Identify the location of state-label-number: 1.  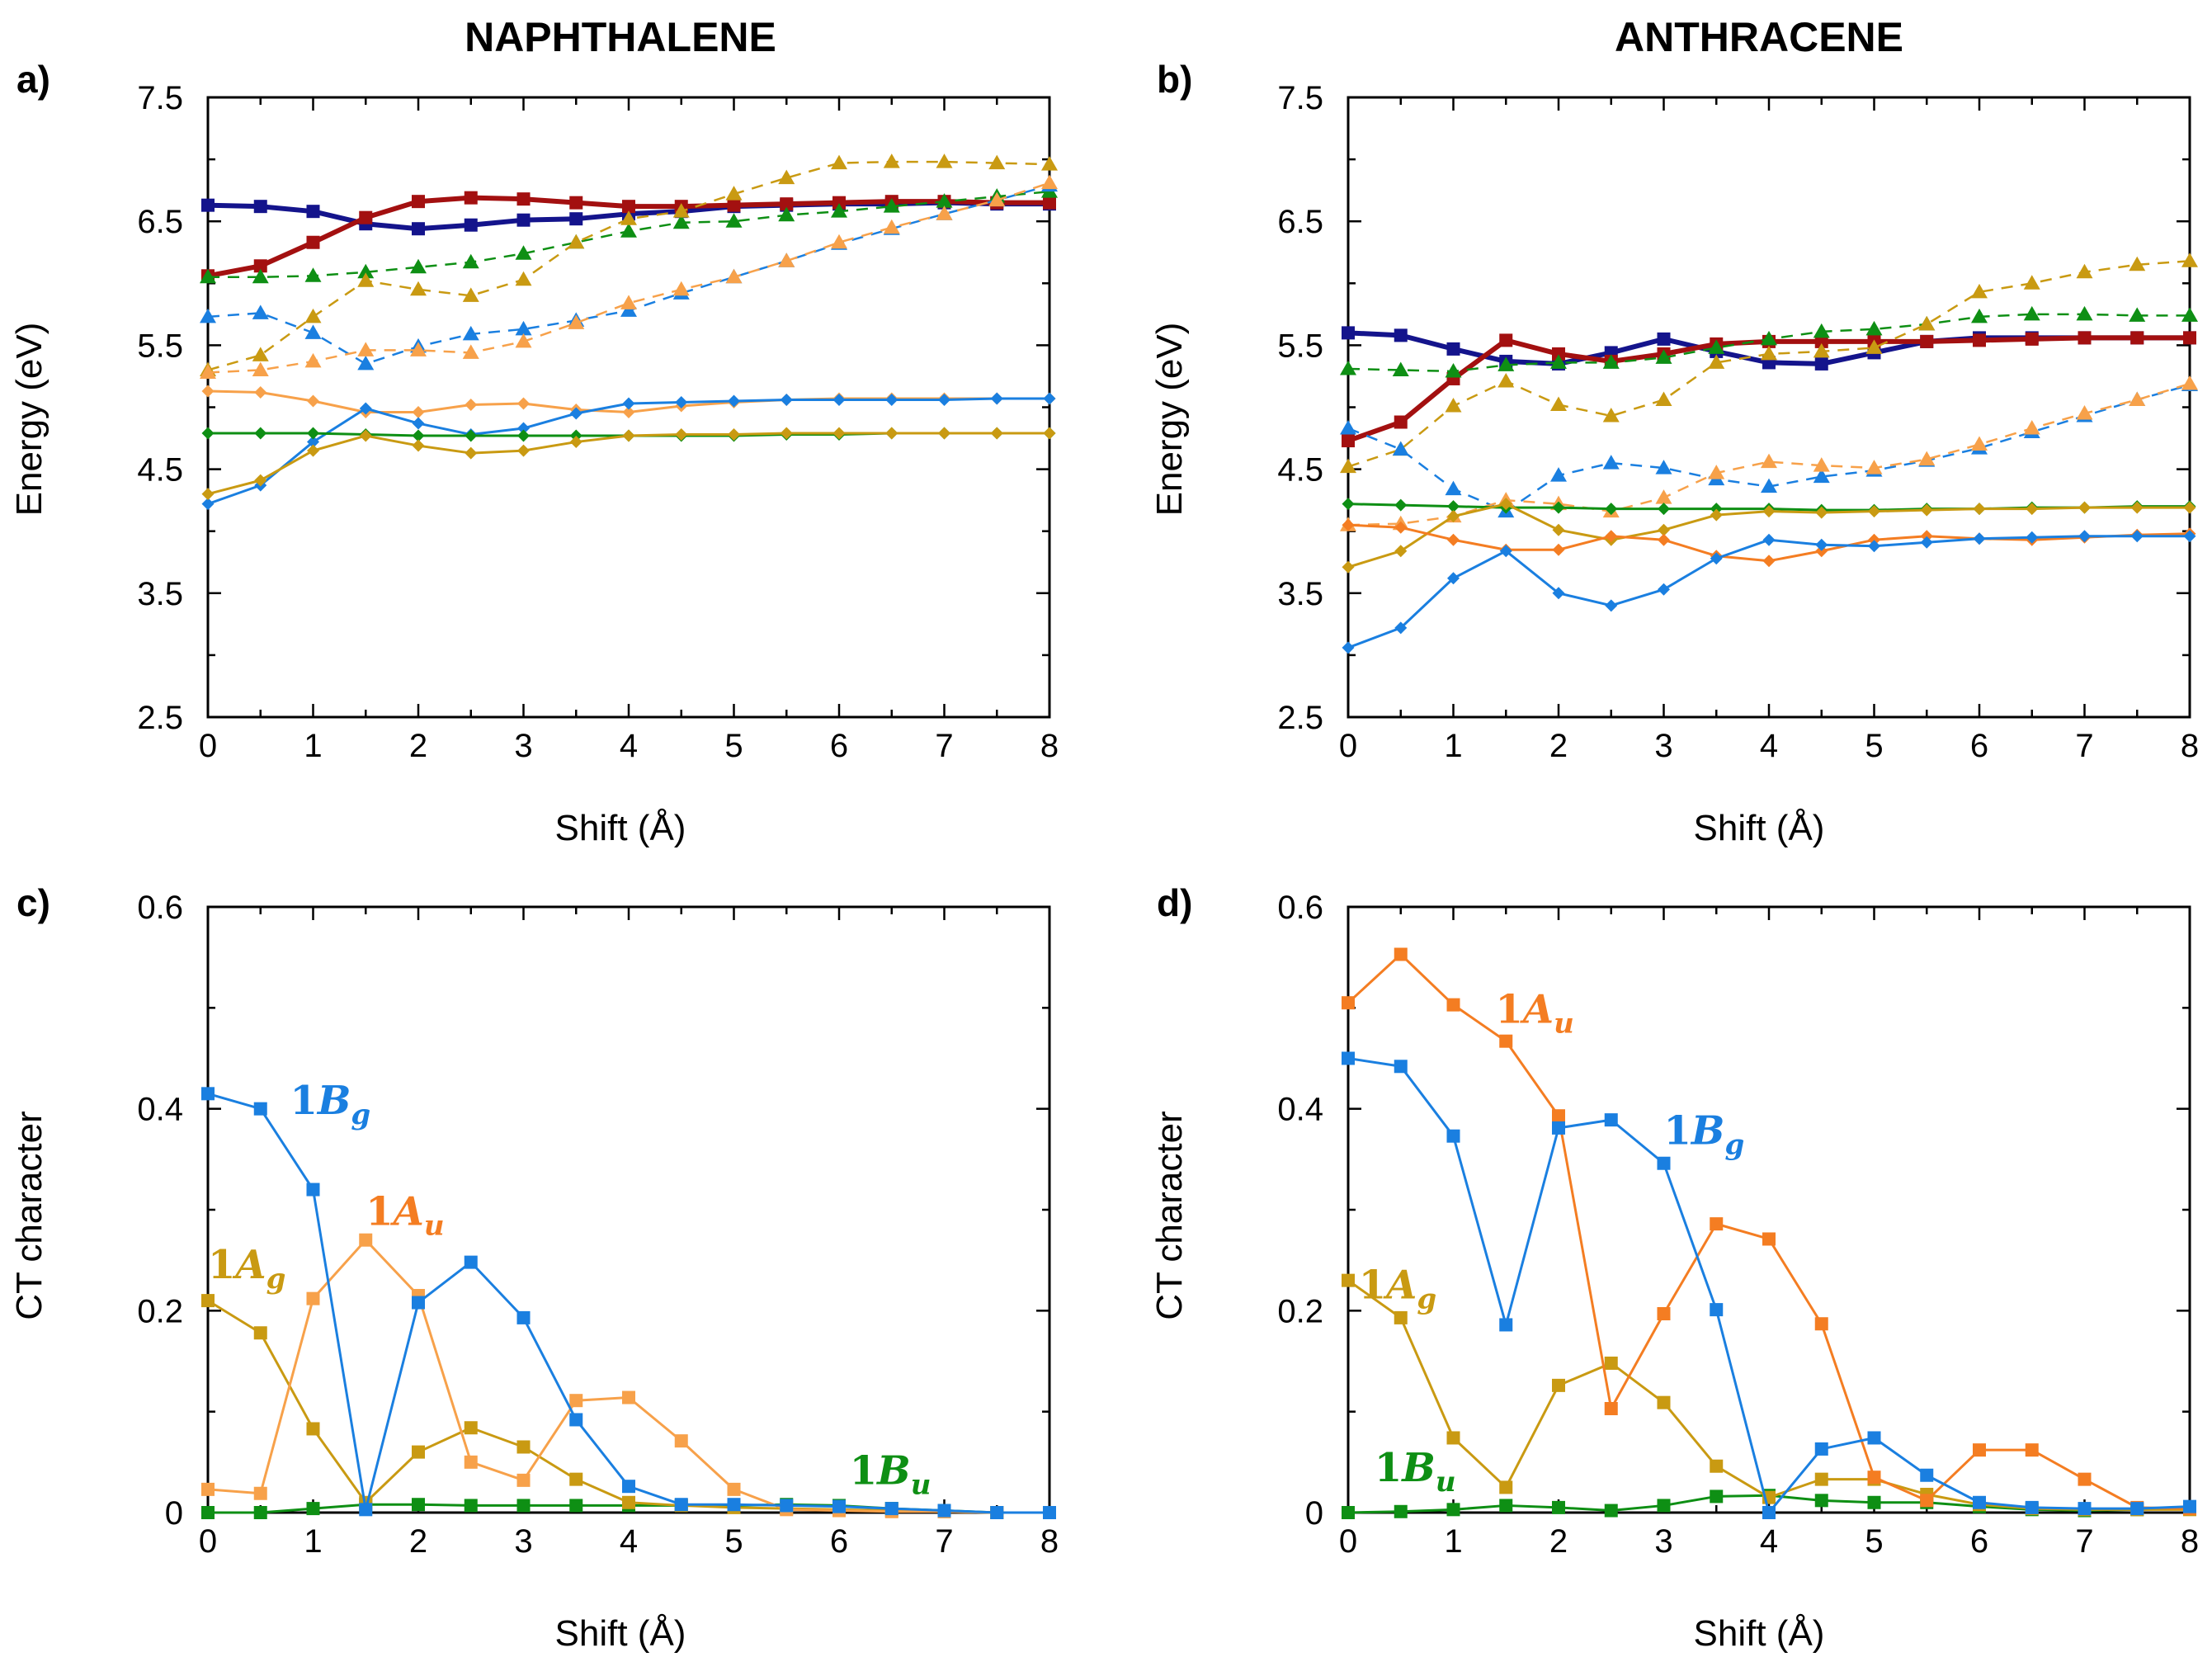
(1388, 1468).